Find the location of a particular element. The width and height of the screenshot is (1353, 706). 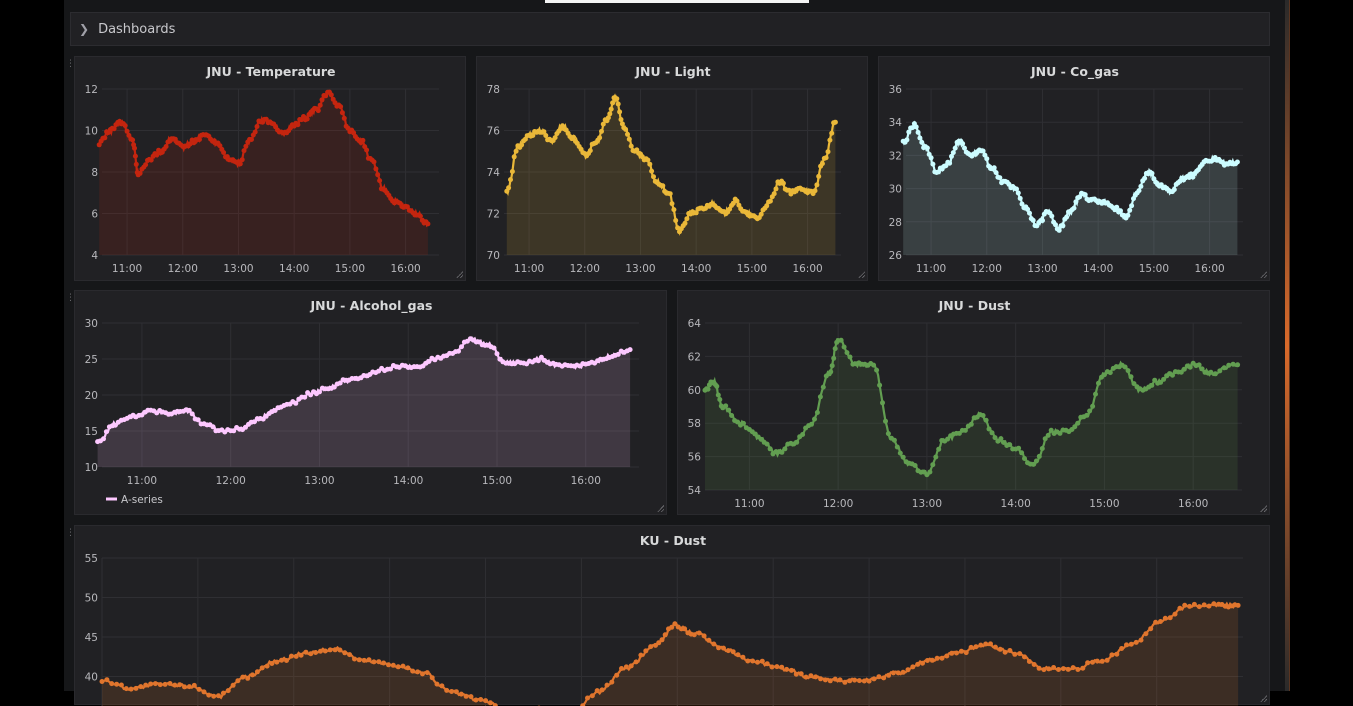

y-tick-label: 6 is located at coordinates (94, 215).